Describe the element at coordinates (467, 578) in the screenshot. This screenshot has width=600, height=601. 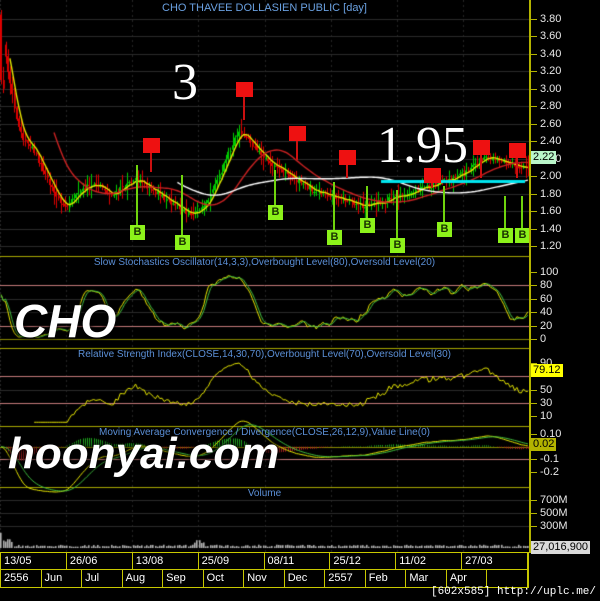
I see `month-axis-label: Apr` at that location.